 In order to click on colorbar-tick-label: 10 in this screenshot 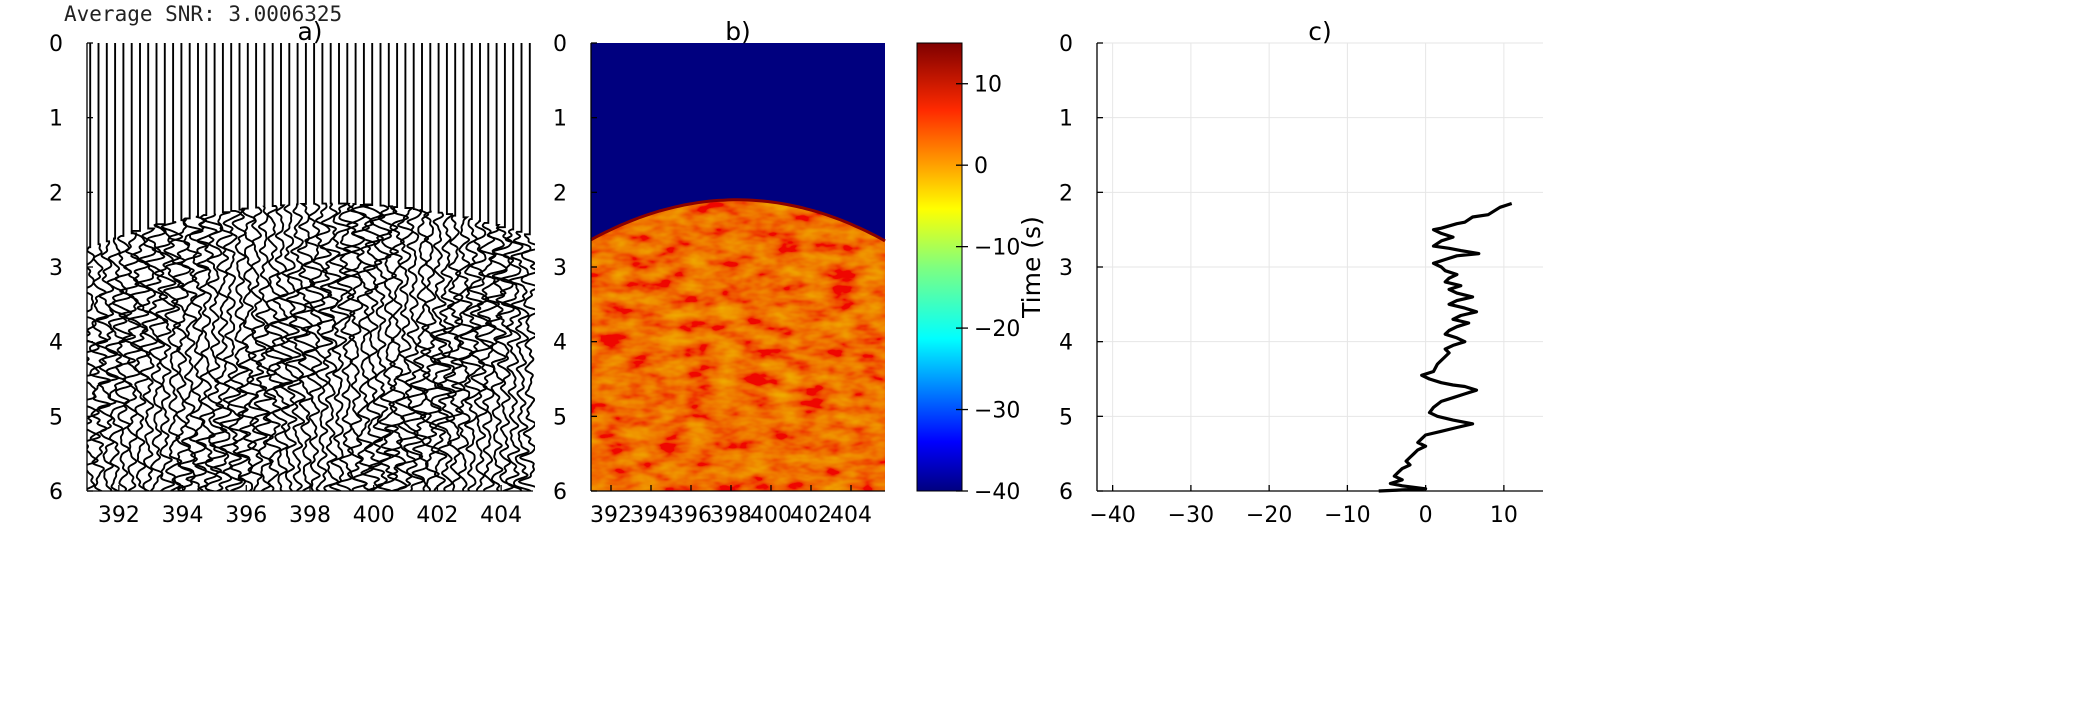, I will do `click(988, 85)`.